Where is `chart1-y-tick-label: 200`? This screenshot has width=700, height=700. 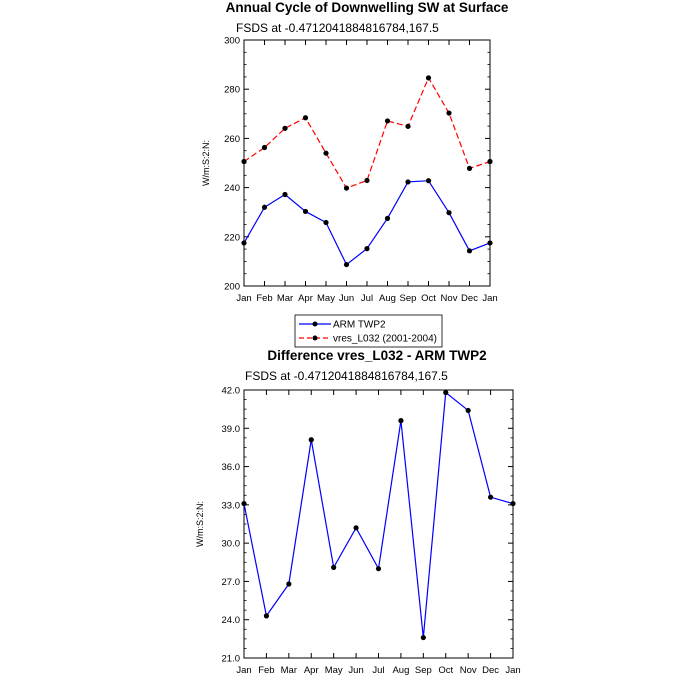
chart1-y-tick-label: 200 is located at coordinates (232, 287).